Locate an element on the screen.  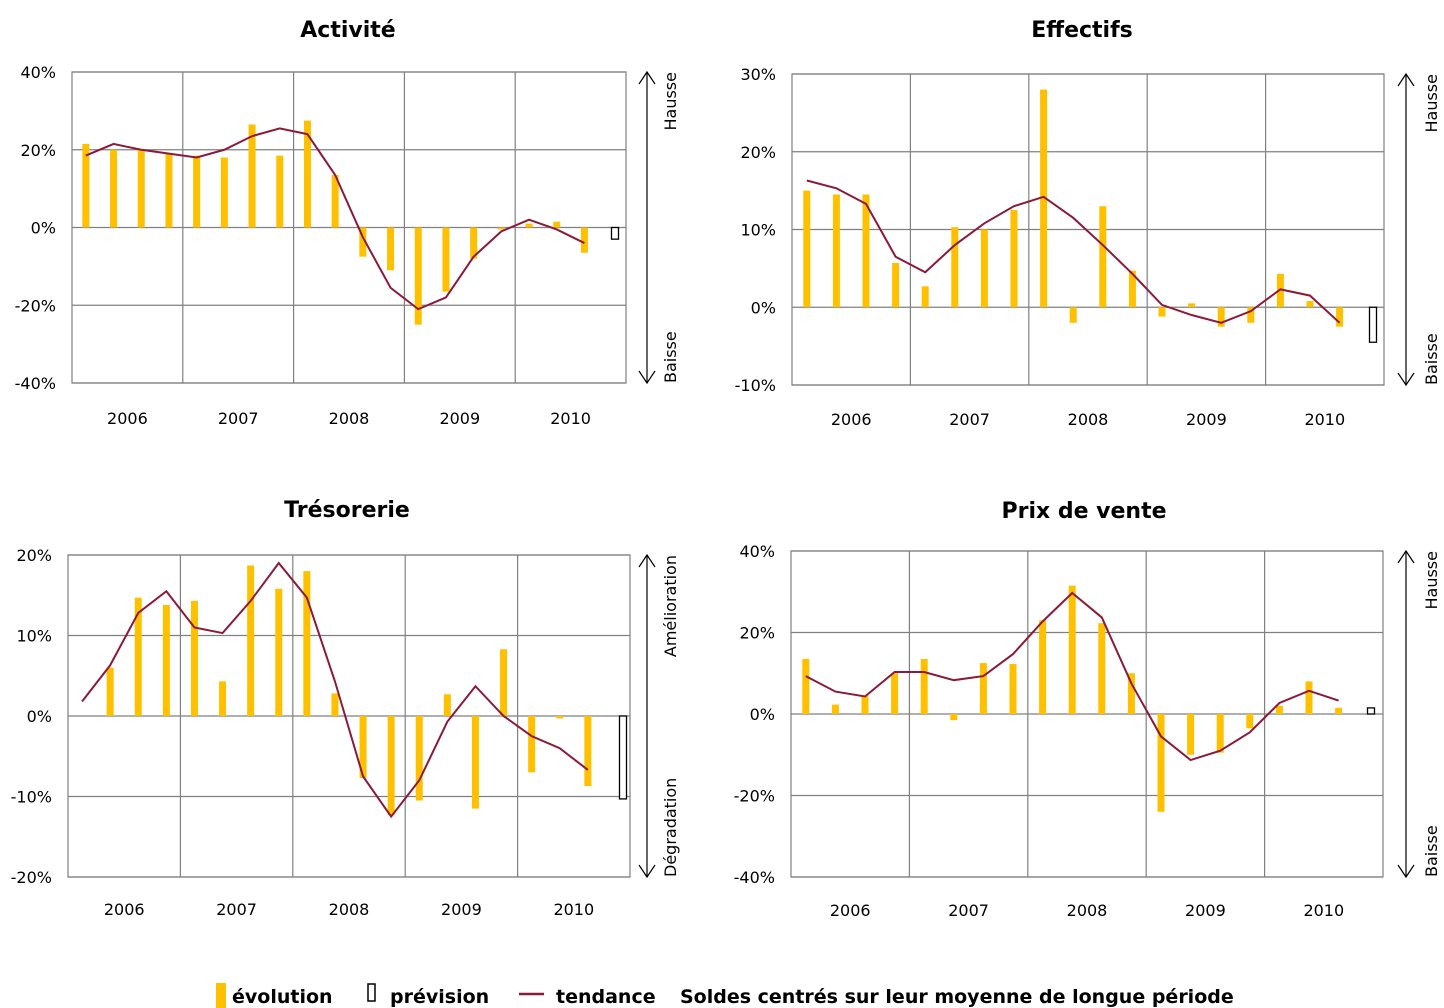
legend-evolution-label: évolution is located at coordinates (282, 997).